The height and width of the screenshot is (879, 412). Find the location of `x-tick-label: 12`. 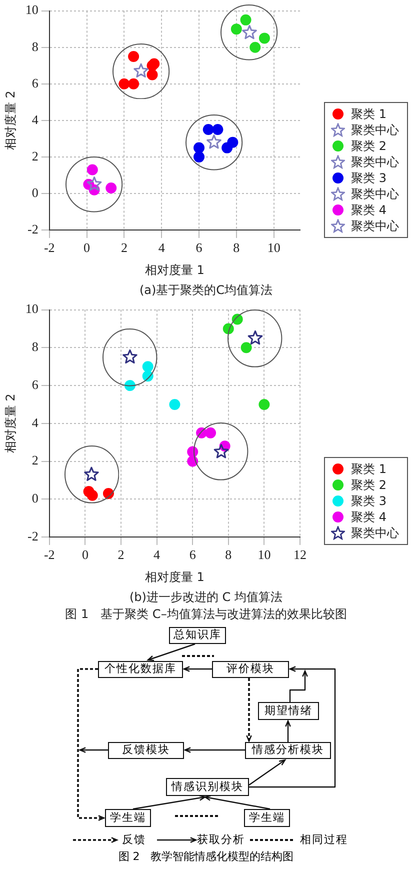

x-tick-label: 12 is located at coordinates (300, 554).